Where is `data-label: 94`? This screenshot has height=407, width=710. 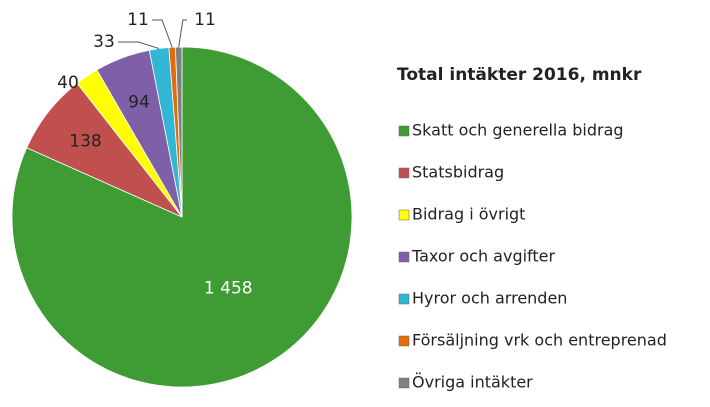 data-label: 94 is located at coordinates (139, 102).